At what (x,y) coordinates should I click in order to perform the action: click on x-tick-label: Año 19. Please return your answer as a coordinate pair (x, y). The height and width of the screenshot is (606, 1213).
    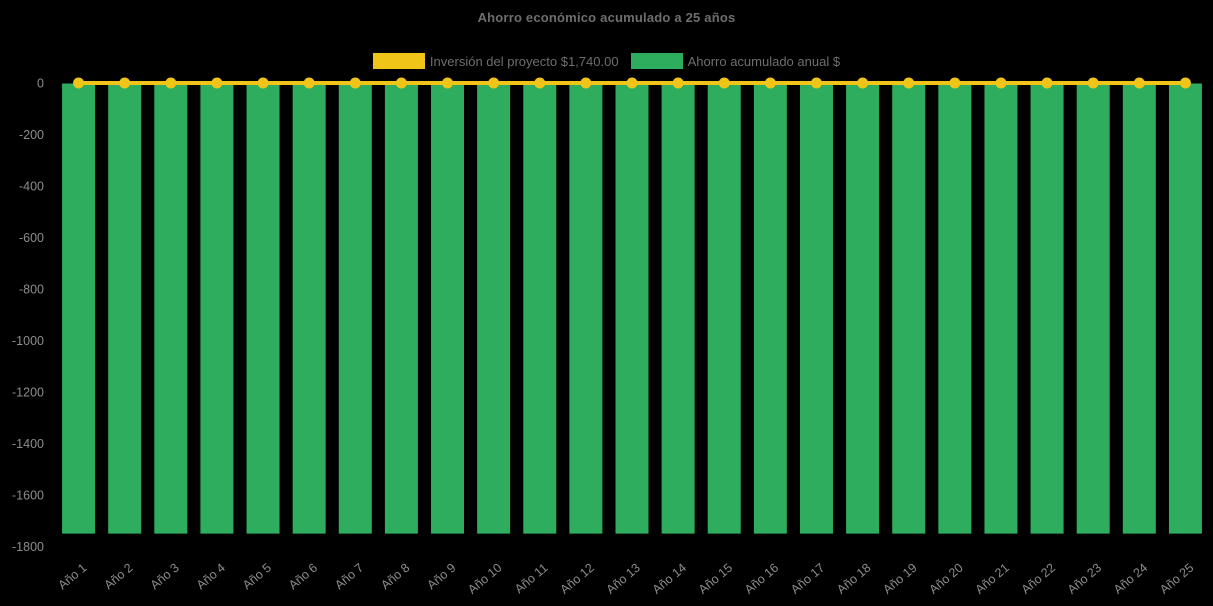
    Looking at the image, I should click on (899, 579).